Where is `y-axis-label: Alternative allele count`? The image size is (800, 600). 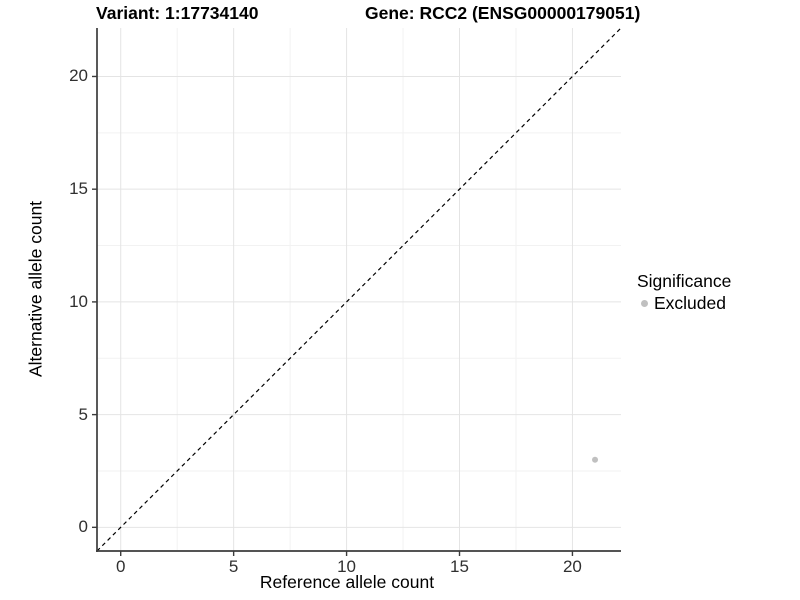
y-axis-label: Alternative allele count is located at coordinates (35, 289).